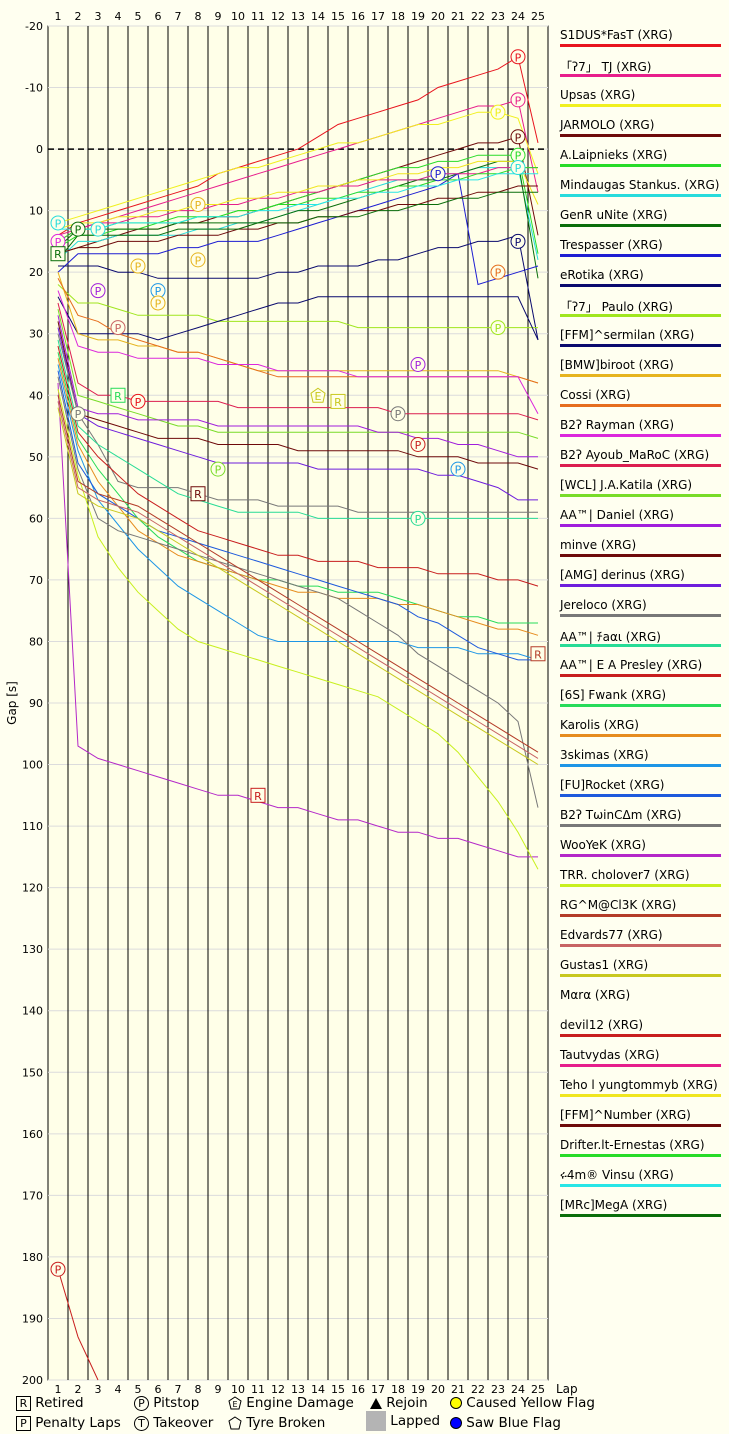  What do you see at coordinates (639, 491) in the screenshot?
I see `legend-item: [WCL] J.A.Katila (XRG)` at bounding box center [639, 491].